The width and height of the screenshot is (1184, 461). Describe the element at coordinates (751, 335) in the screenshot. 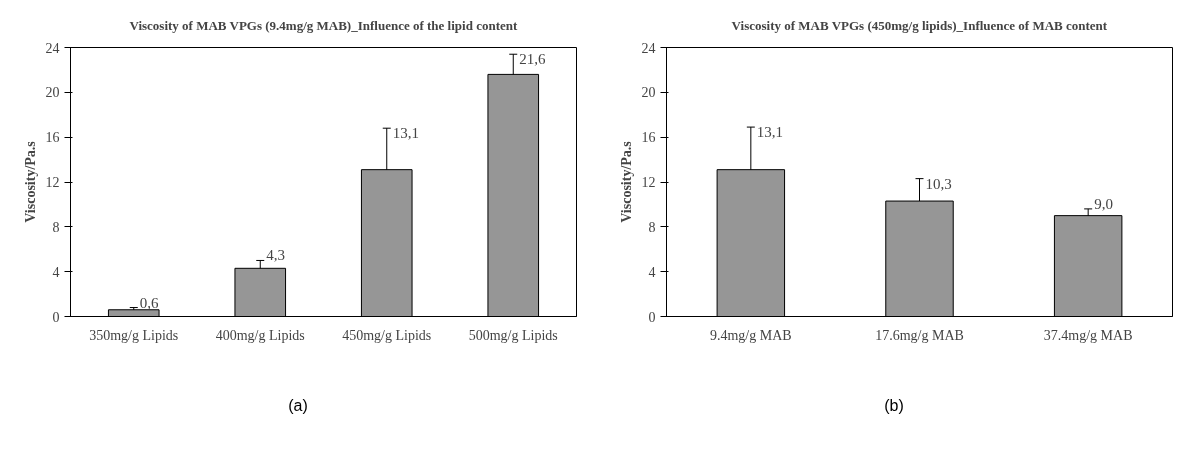

I see `x-tick-label: 9.4mg/g MAB` at that location.